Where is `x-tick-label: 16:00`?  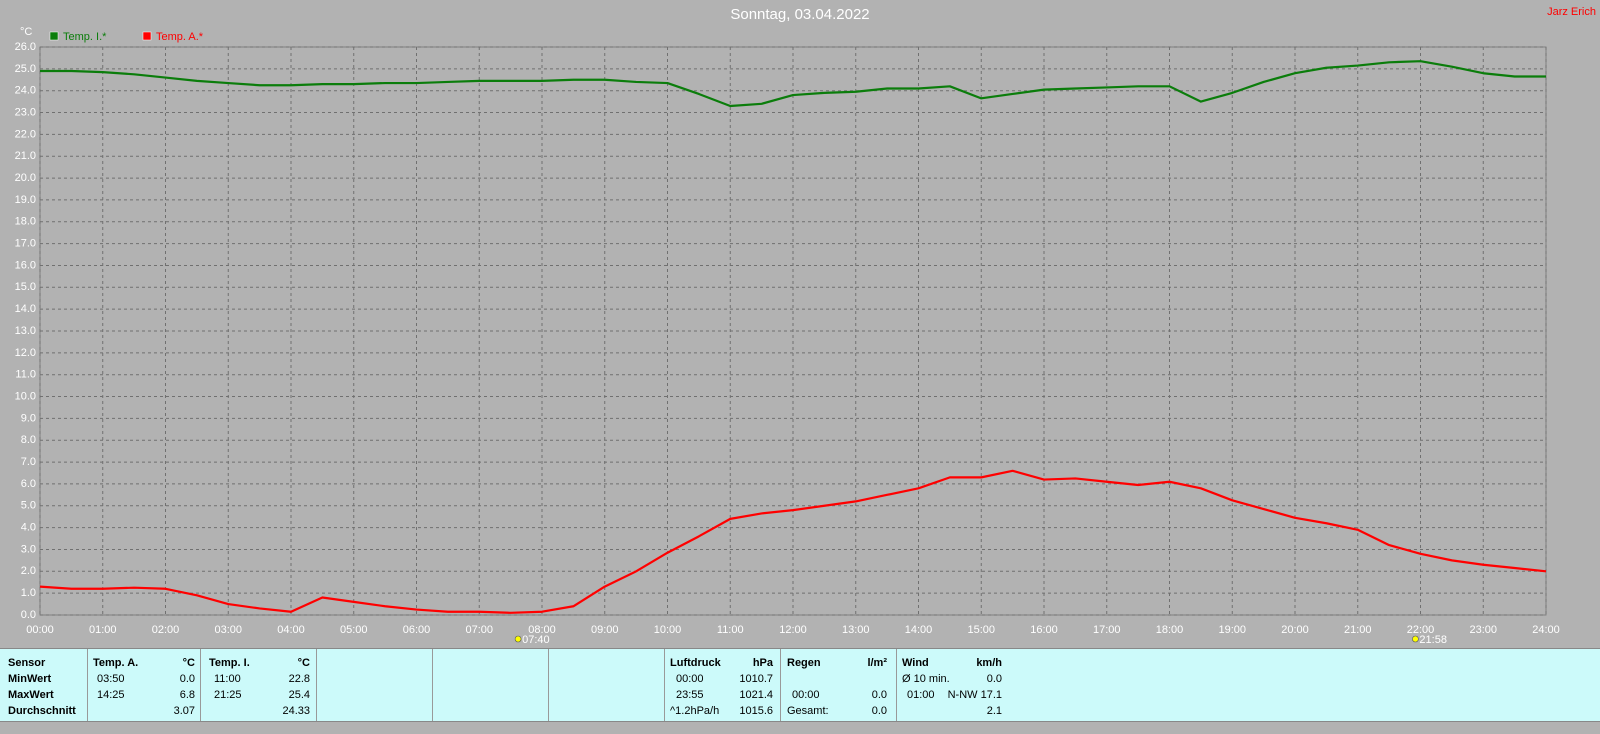
x-tick-label: 16:00 is located at coordinates (1044, 630).